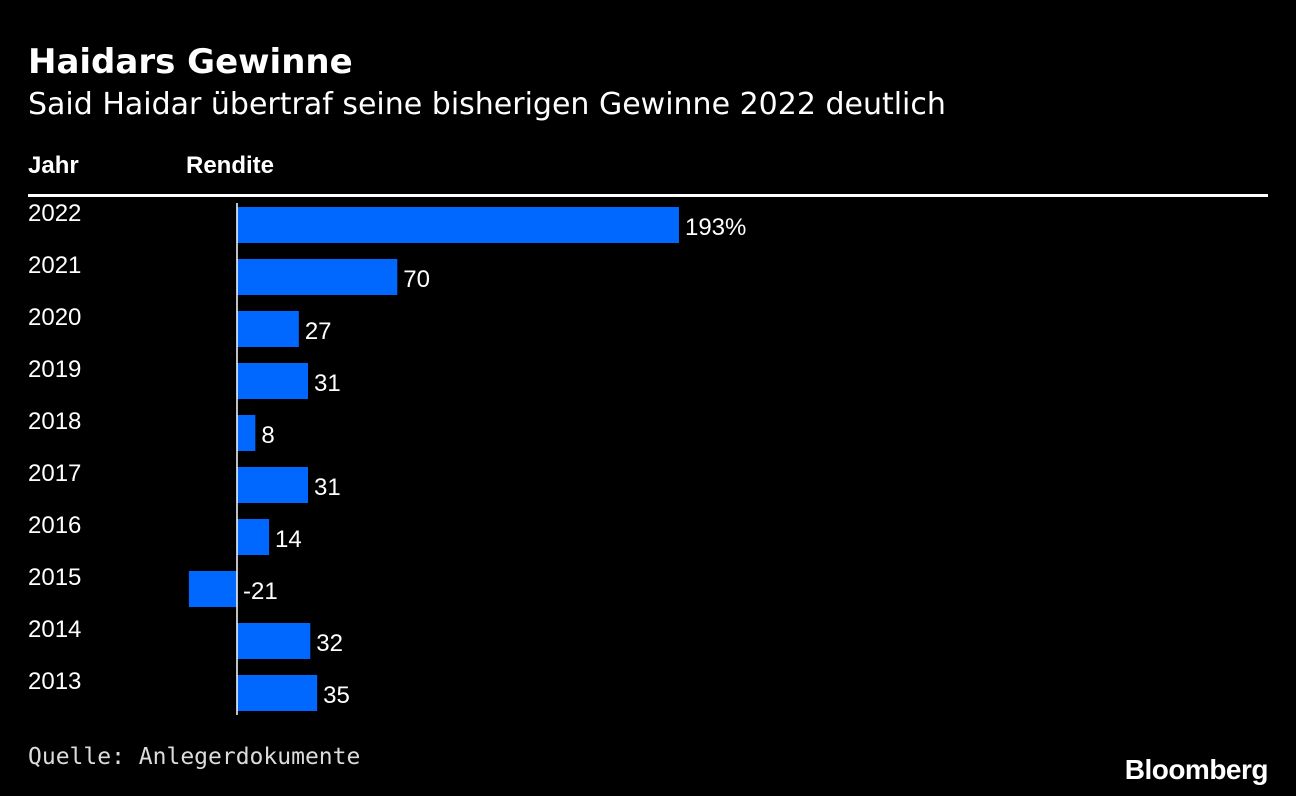 This screenshot has width=1296, height=796. Describe the element at coordinates (54, 213) in the screenshot. I see `year-label: 2022` at that location.